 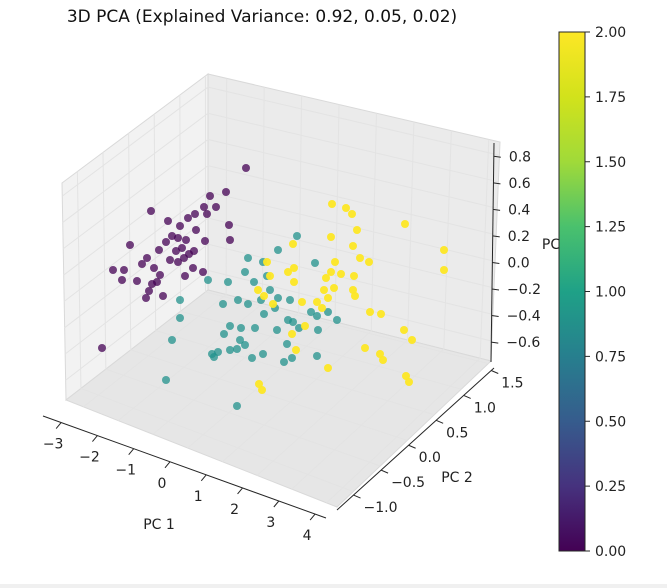 What do you see at coordinates (610, 33) in the screenshot?
I see `colorbar-tick-label: 2.00` at bounding box center [610, 33].